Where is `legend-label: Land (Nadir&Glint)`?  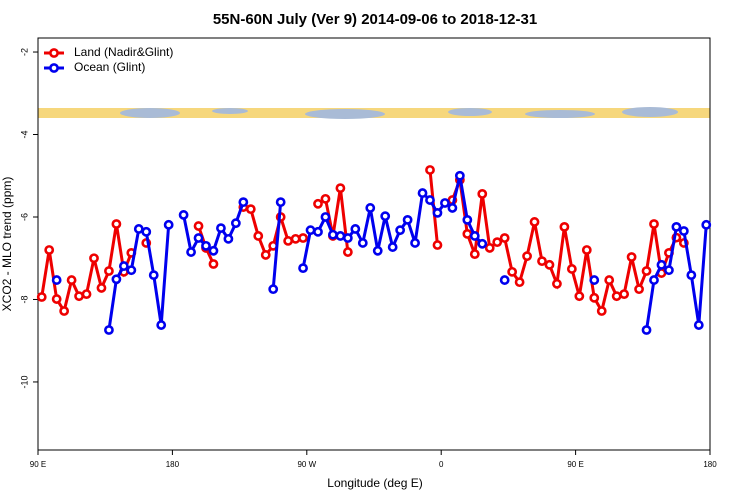 legend-label: Land (Nadir&Glint) is located at coordinates (123, 52).